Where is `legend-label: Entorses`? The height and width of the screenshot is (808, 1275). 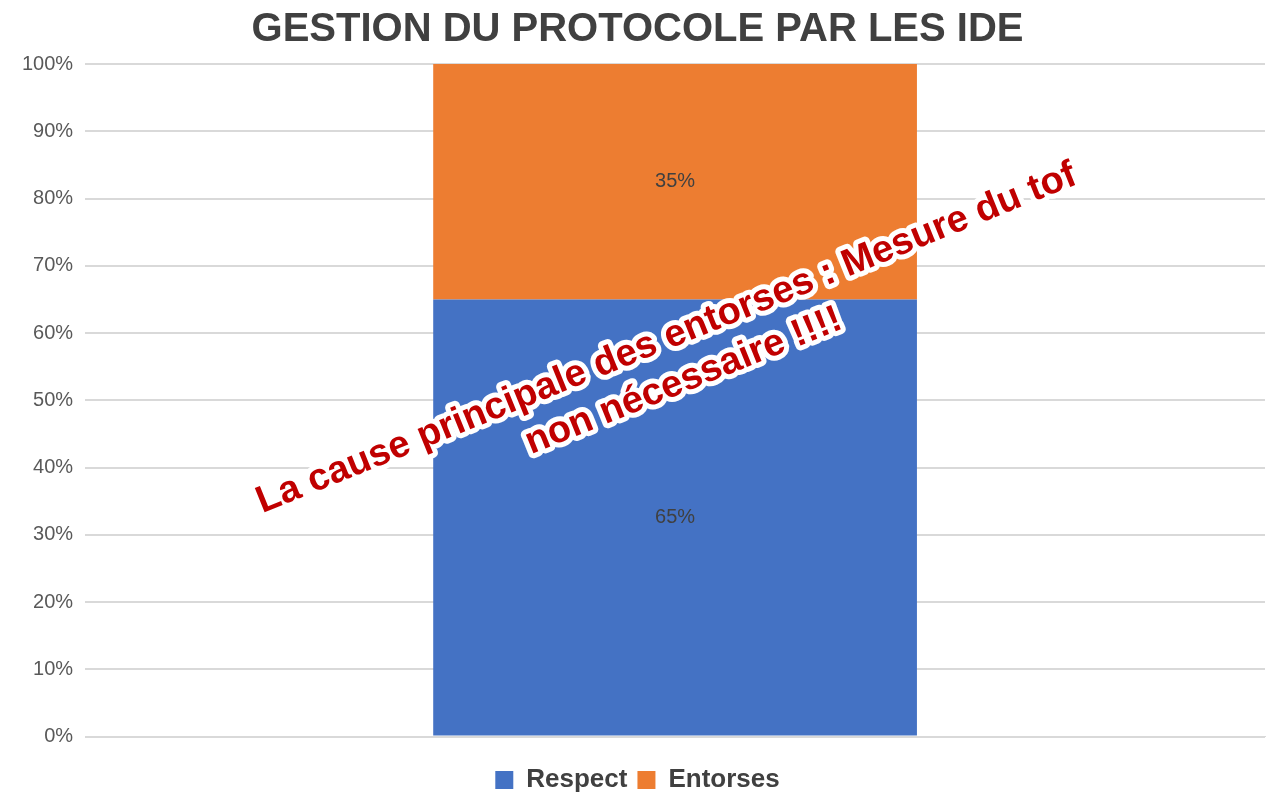 legend-label: Entorses is located at coordinates (724, 778).